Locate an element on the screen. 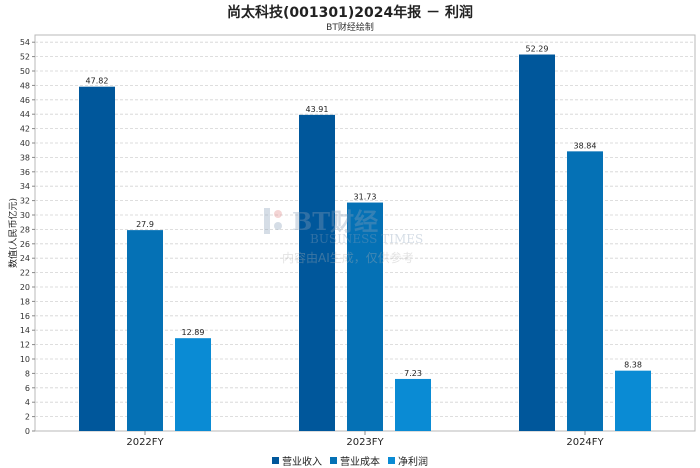 Image resolution: width=700 pixels, height=468 pixels. x-tick-label: 2023FY is located at coordinates (365, 442).